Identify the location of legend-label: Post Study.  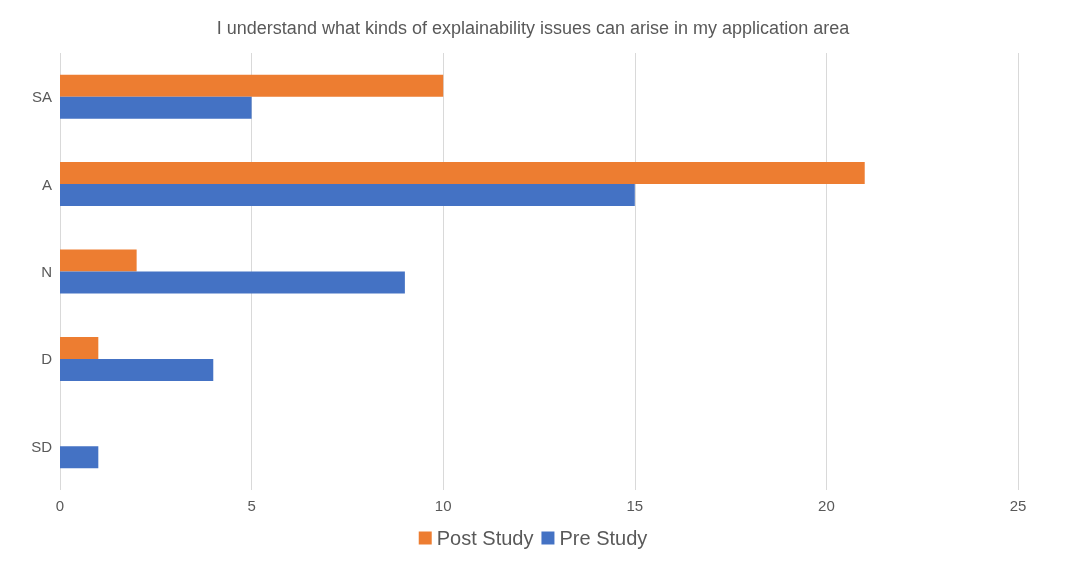
(485, 538).